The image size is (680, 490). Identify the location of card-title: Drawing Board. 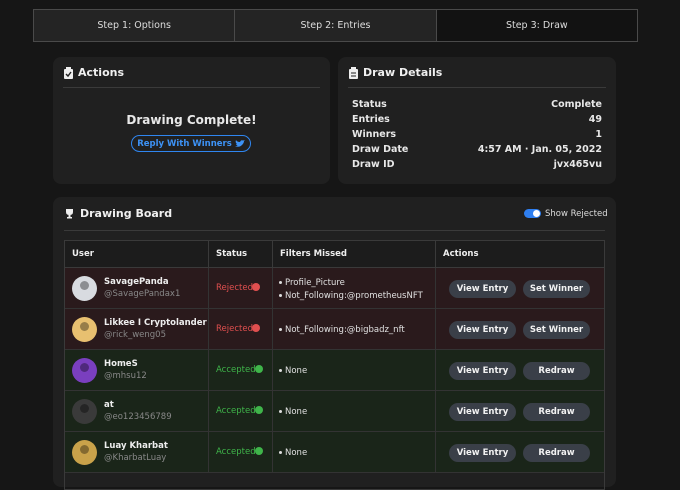
(126, 213).